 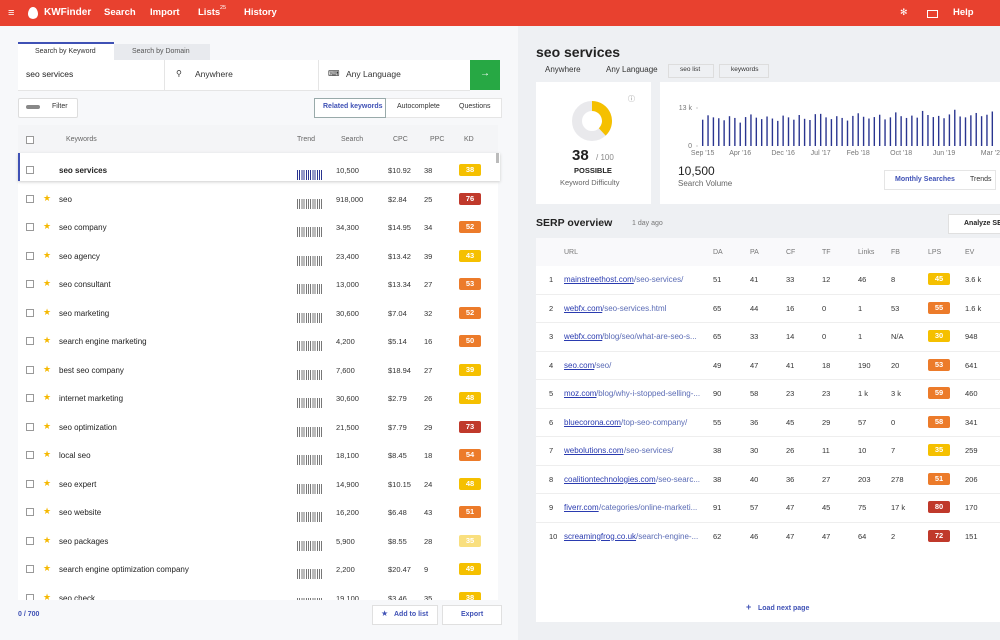 I want to click on logo, so click(x=33, y=13).